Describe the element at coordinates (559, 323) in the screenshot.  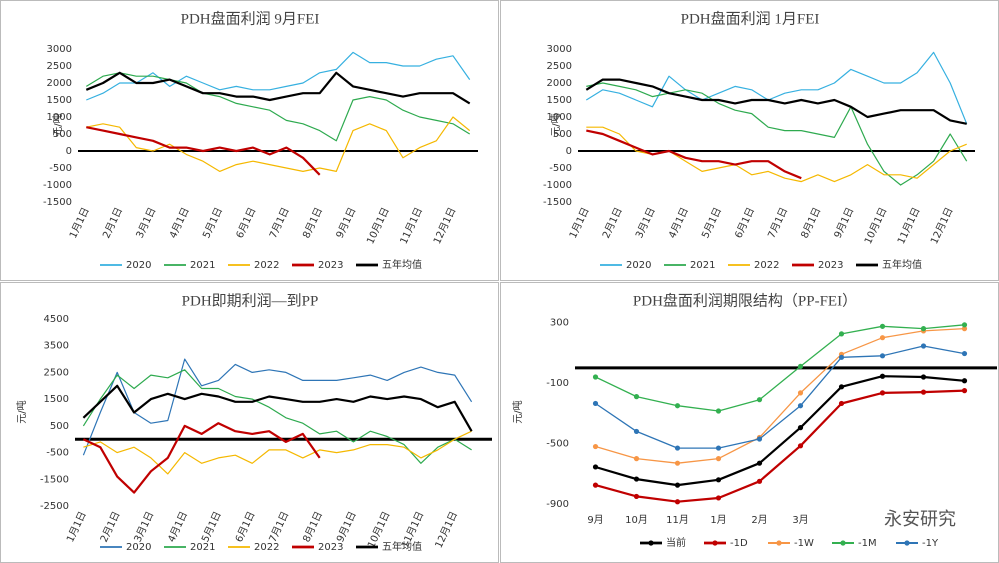
I see `y-tick-label: 300` at that location.